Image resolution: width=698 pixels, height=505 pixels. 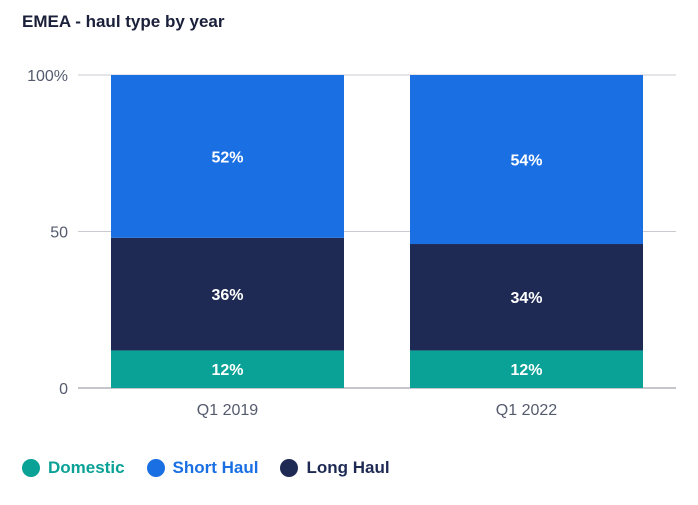 I want to click on legend-dot-long-haul, so click(x=289, y=468).